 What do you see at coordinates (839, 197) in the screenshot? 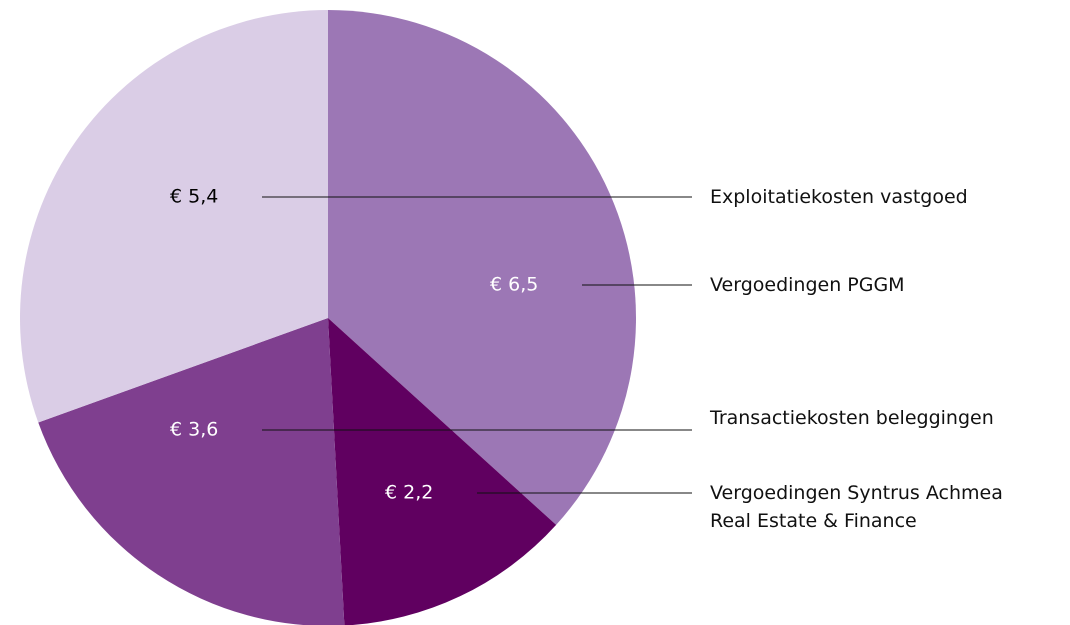
I see `legend-label: Exploitatiekosten vastgoed` at bounding box center [839, 197].